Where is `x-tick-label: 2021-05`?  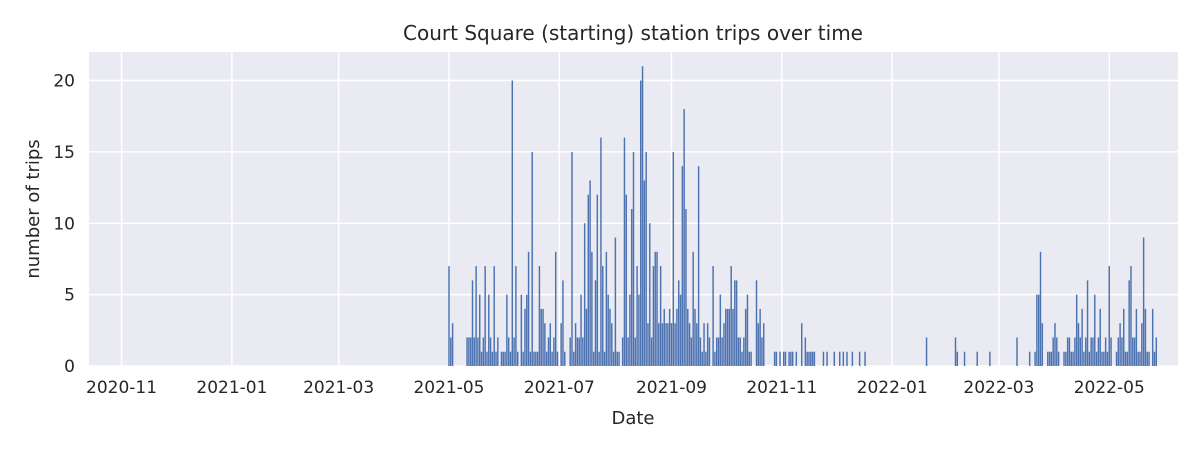 x-tick-label: 2021-05 is located at coordinates (448, 388).